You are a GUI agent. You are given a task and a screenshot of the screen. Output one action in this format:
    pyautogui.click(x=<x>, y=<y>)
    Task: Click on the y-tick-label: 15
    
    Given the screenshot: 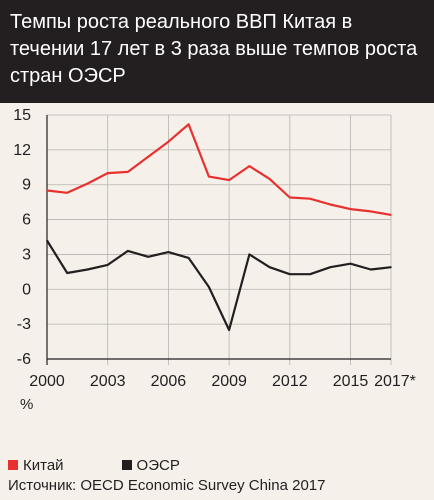 What is the action you would take?
    pyautogui.click(x=22, y=115)
    